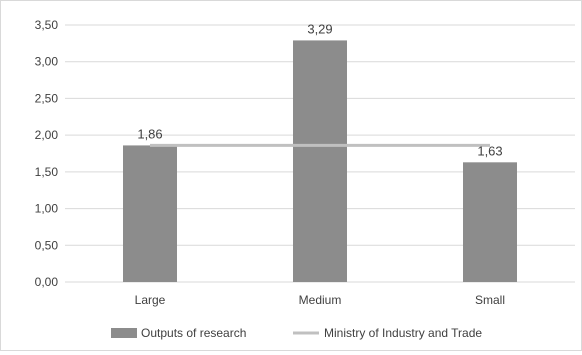 The image size is (582, 355). What do you see at coordinates (47, 209) in the screenshot?
I see `y-tick-label: 1,00` at bounding box center [47, 209].